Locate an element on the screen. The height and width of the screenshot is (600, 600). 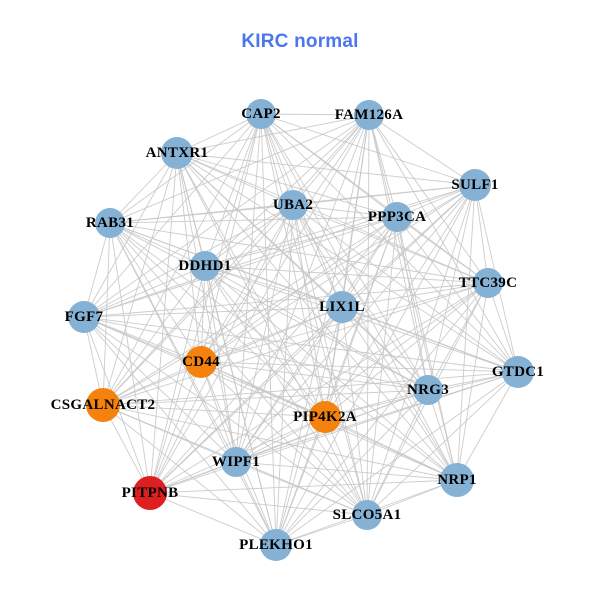
edge-RAB31-DDHD1 is located at coordinates (157, 244).